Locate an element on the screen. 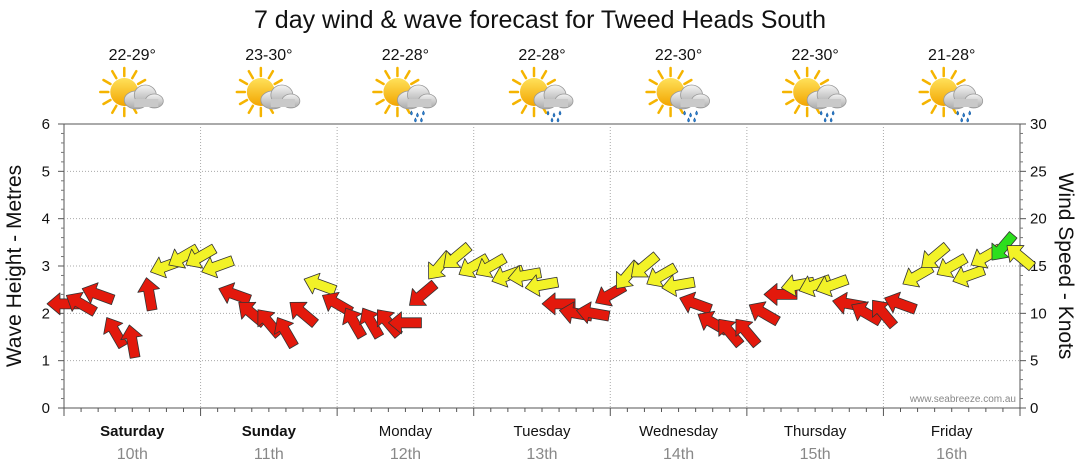 This screenshot has width=1080, height=475. right-tick-label: 0 is located at coordinates (1034, 408).